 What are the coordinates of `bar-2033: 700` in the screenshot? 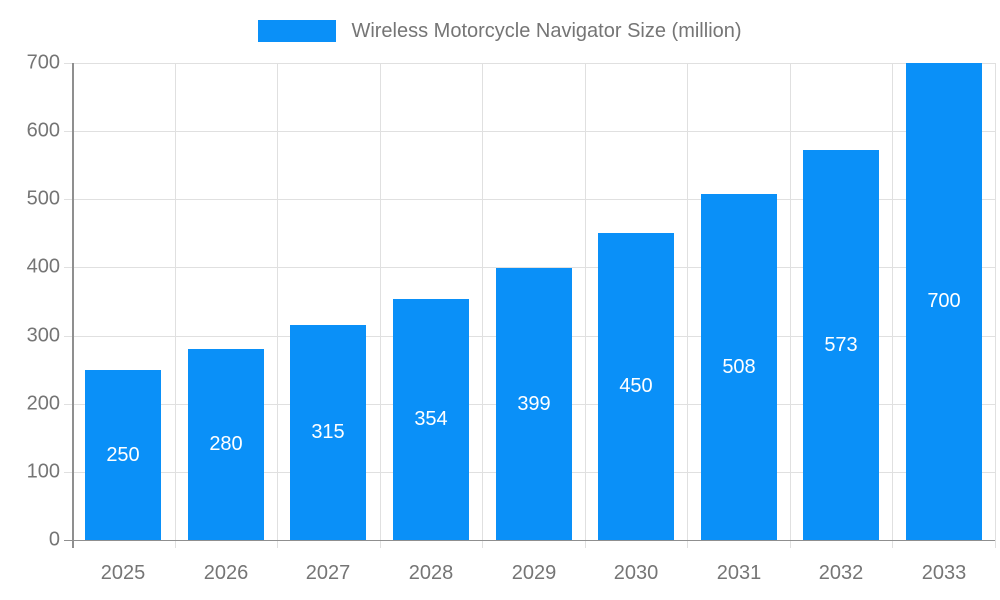 It's located at (944, 301).